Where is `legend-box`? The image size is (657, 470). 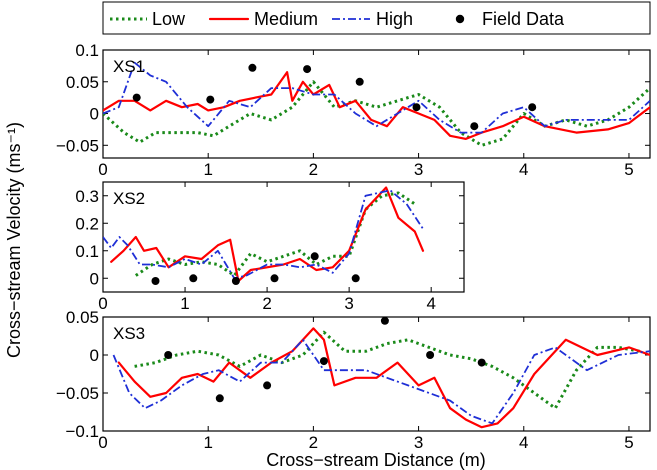 legend-box is located at coordinates (376, 18).